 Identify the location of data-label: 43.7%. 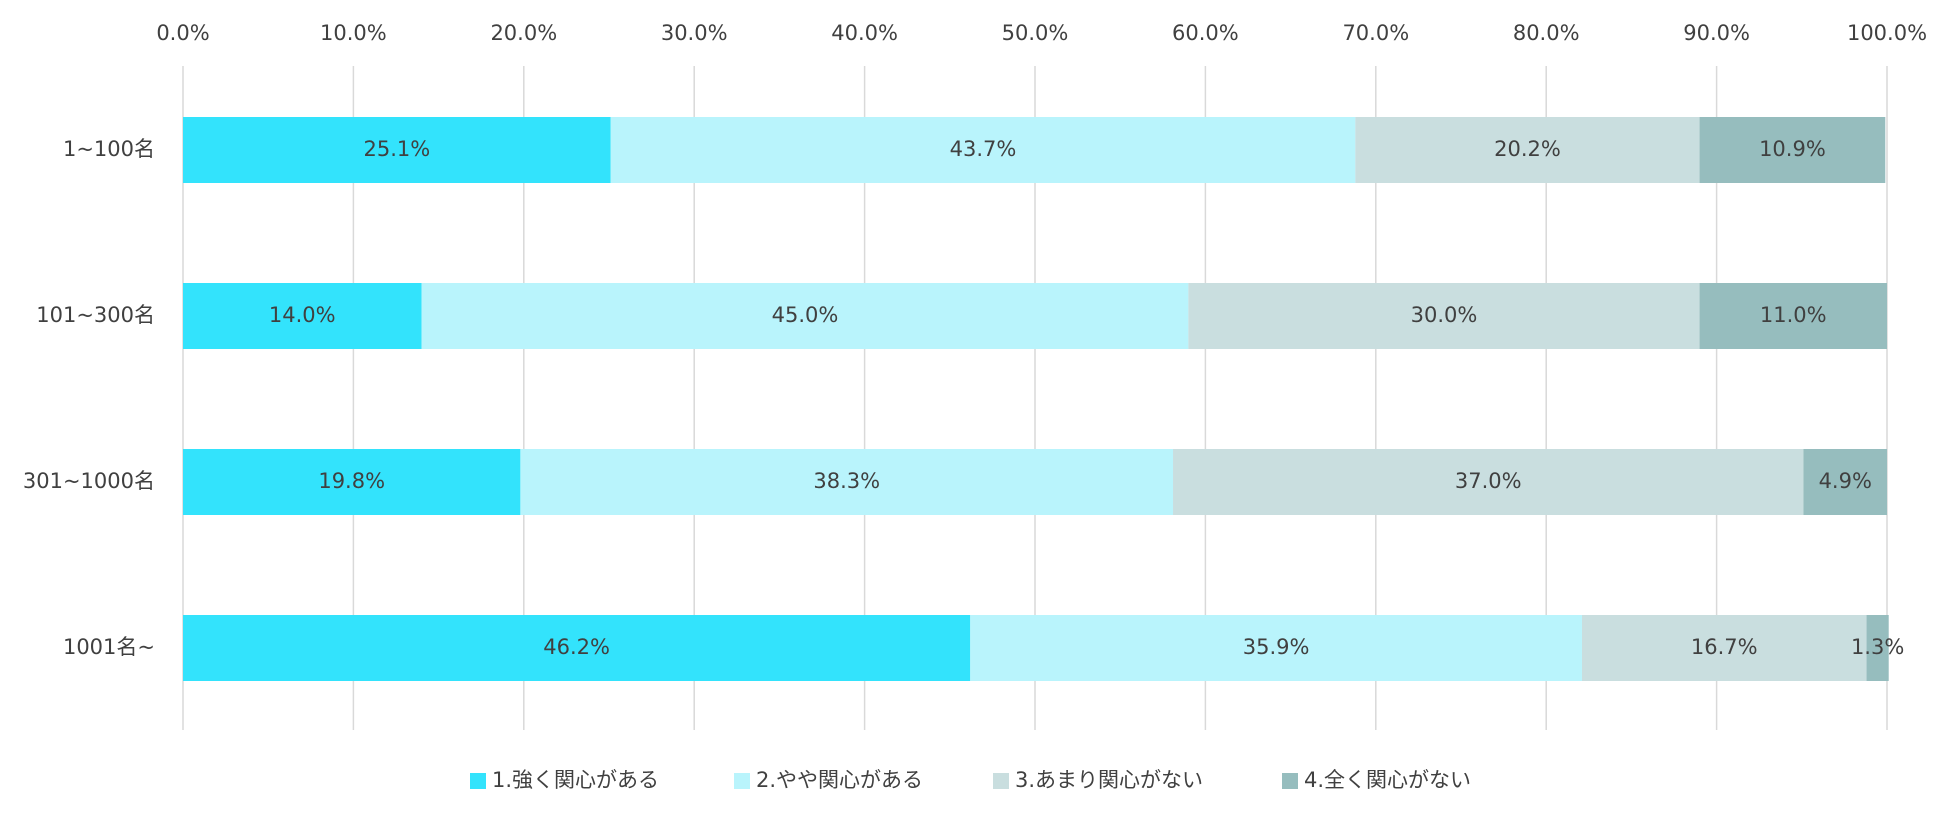
(983, 149).